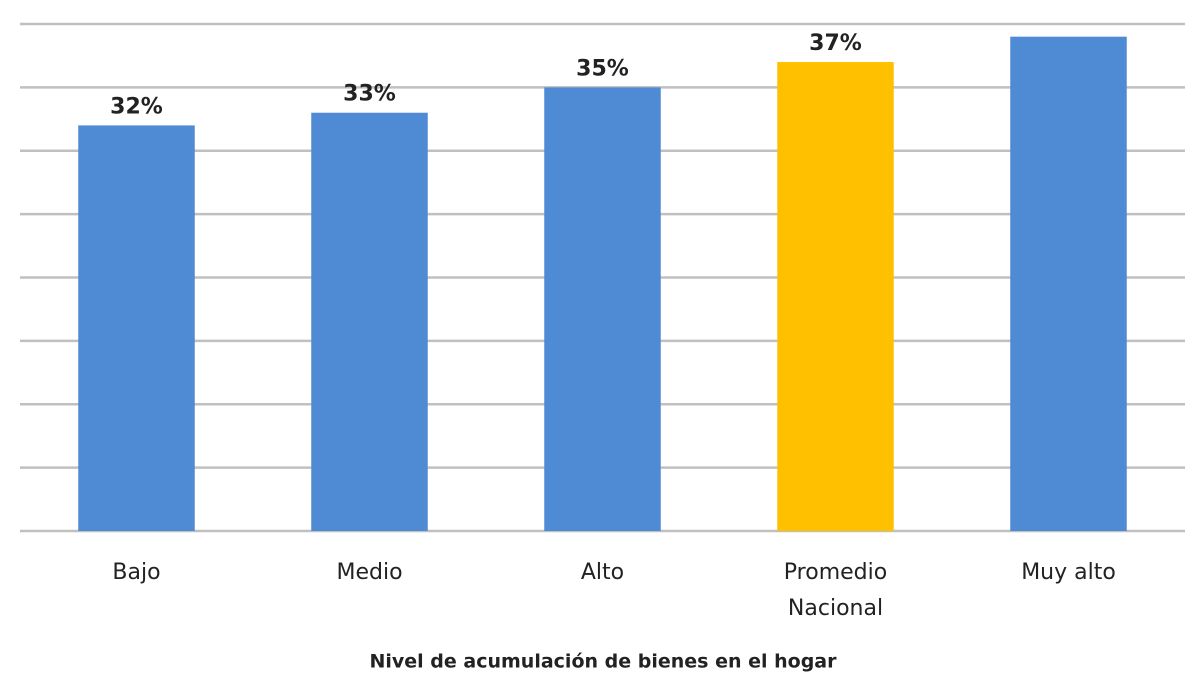 This screenshot has width=1200, height=684. I want to click on data-label: 33%, so click(369, 94).